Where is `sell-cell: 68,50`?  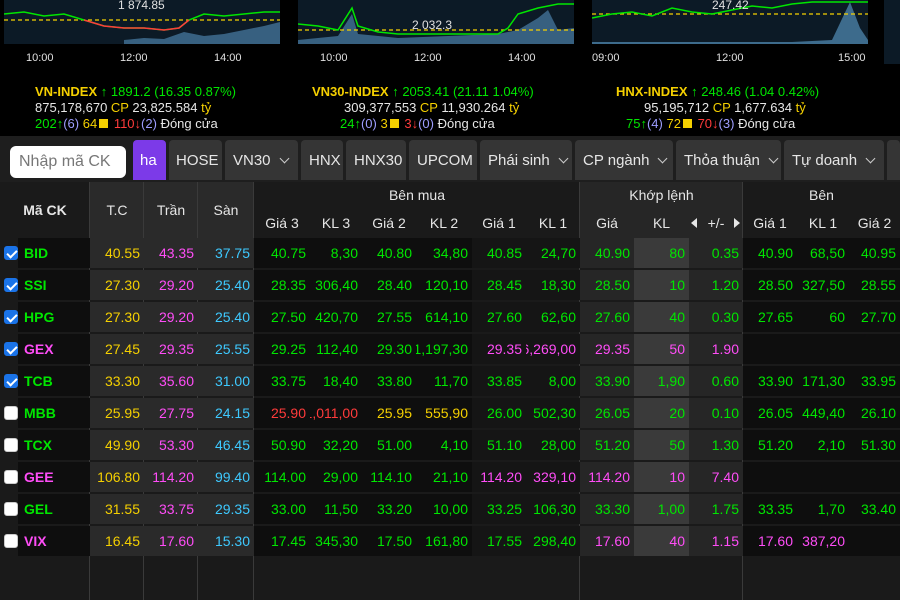
sell-cell: 68,50 is located at coordinates (823, 253).